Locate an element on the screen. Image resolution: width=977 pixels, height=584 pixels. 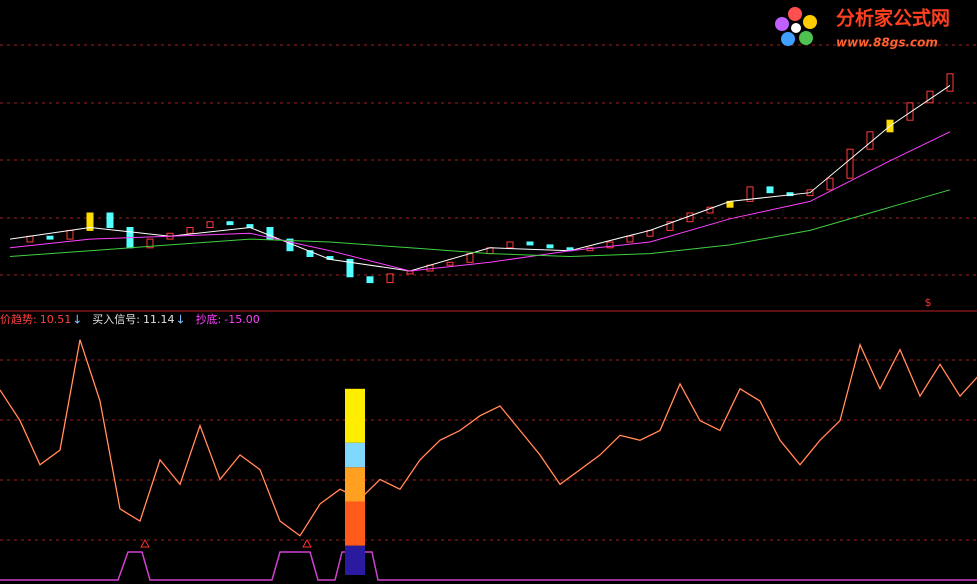
legend-label: 价趋势: is located at coordinates (18, 319).